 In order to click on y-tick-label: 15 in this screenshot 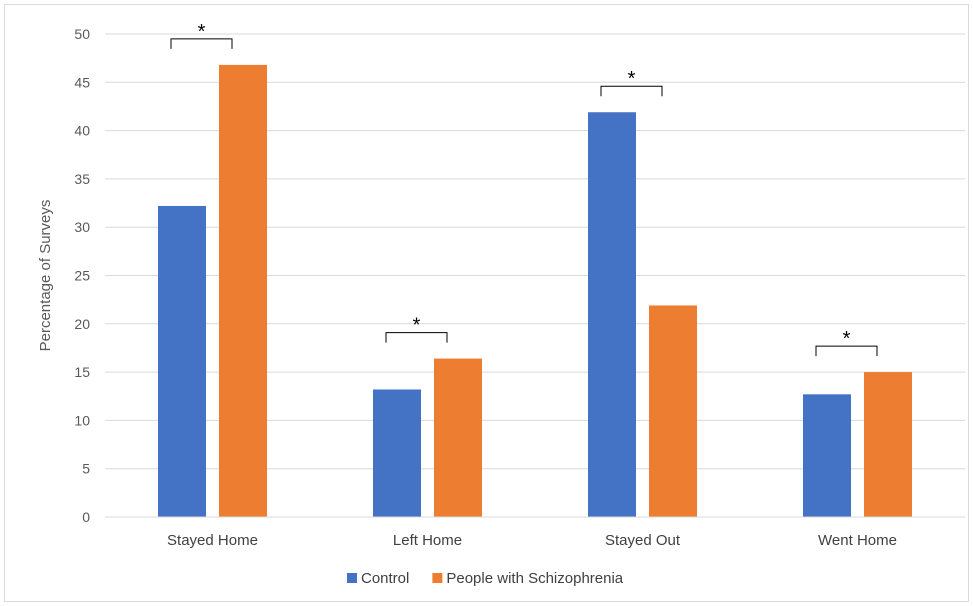, I will do `click(82, 372)`.